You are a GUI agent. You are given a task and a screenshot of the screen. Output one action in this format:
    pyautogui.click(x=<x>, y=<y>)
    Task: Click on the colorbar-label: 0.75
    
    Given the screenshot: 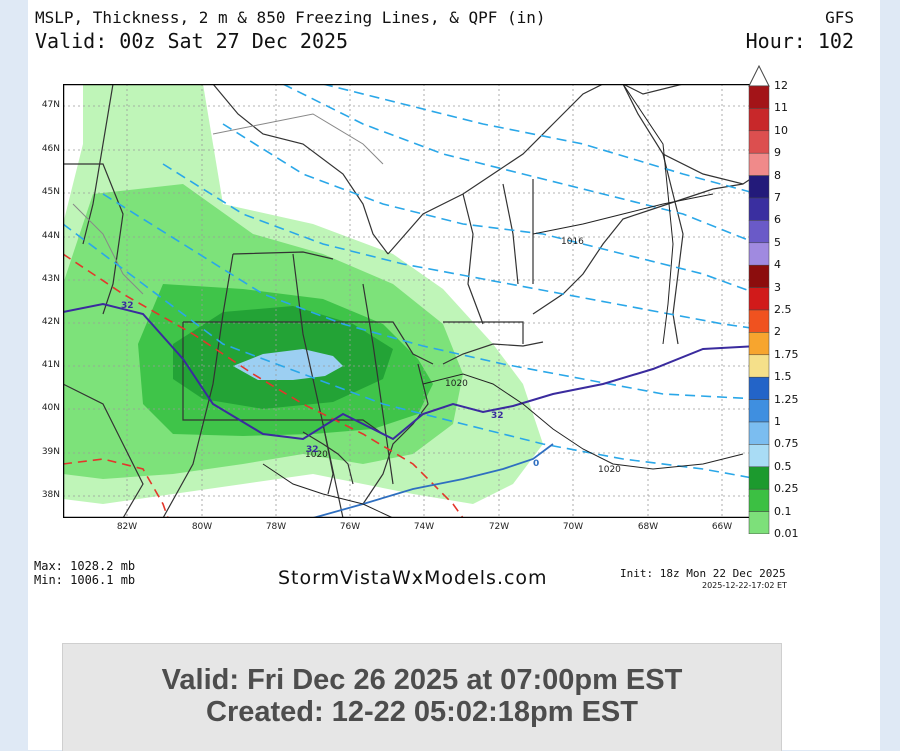 What is the action you would take?
    pyautogui.click(x=786, y=444)
    